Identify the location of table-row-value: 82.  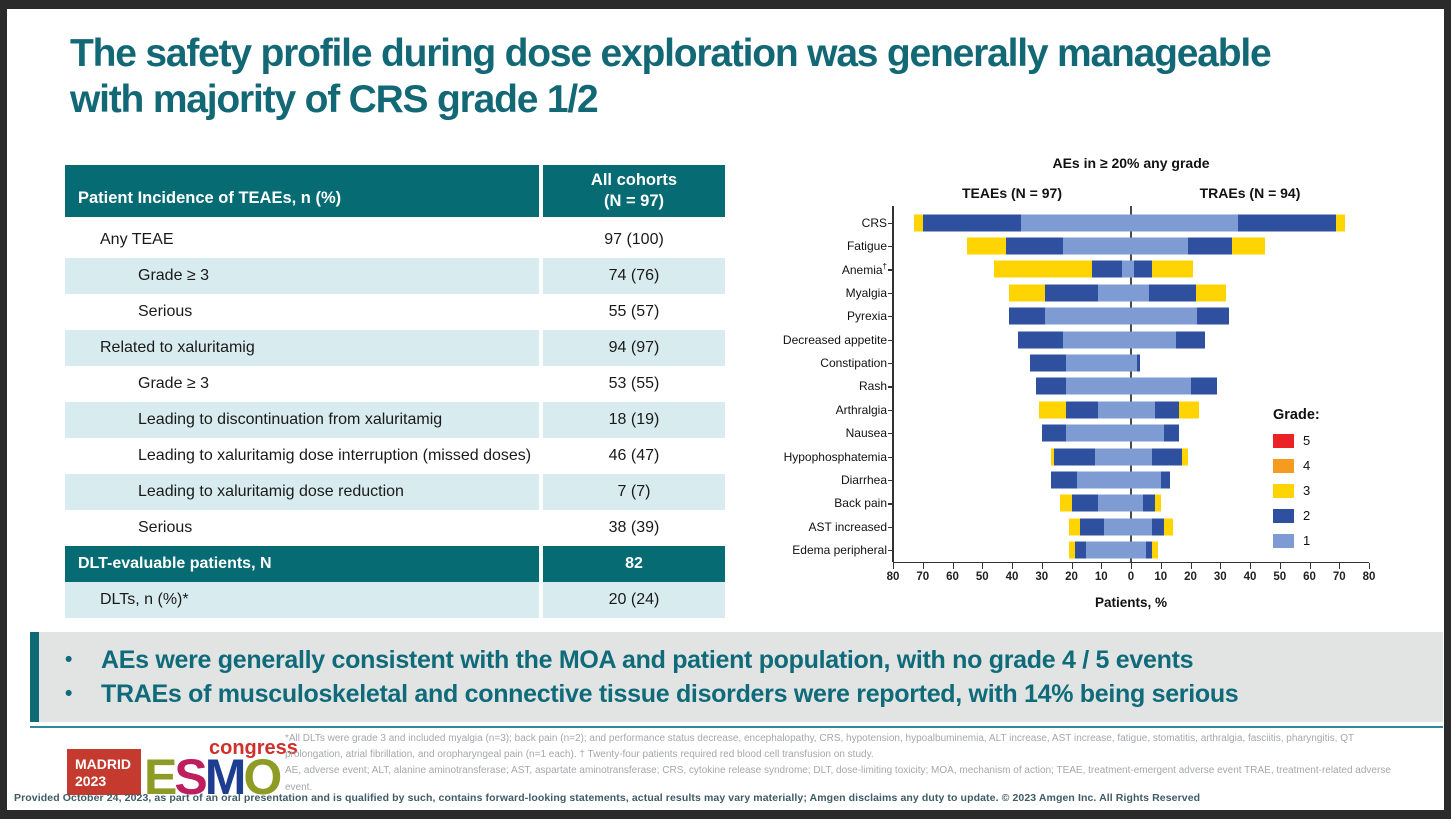
(634, 564).